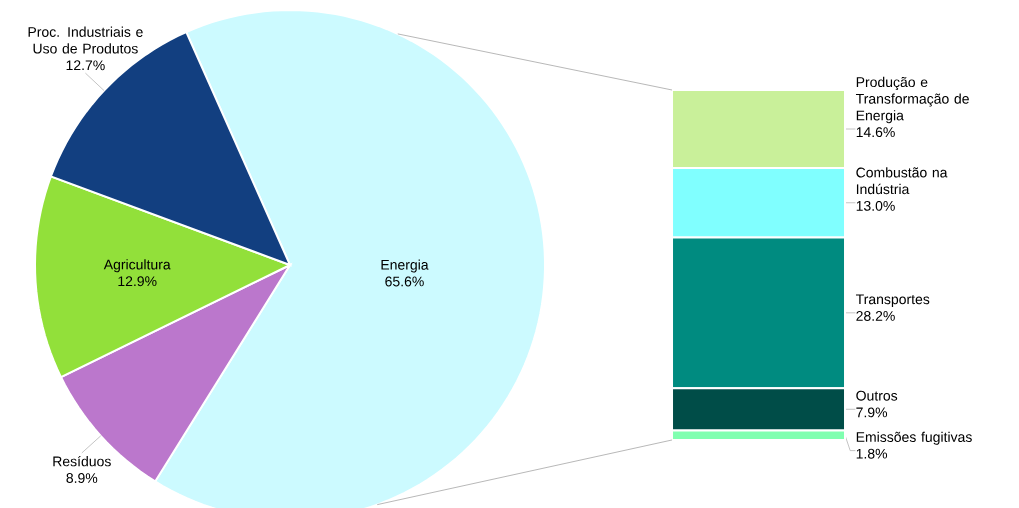  Describe the element at coordinates (875, 205) in the screenshot. I see `data-label: 13.0%` at that location.